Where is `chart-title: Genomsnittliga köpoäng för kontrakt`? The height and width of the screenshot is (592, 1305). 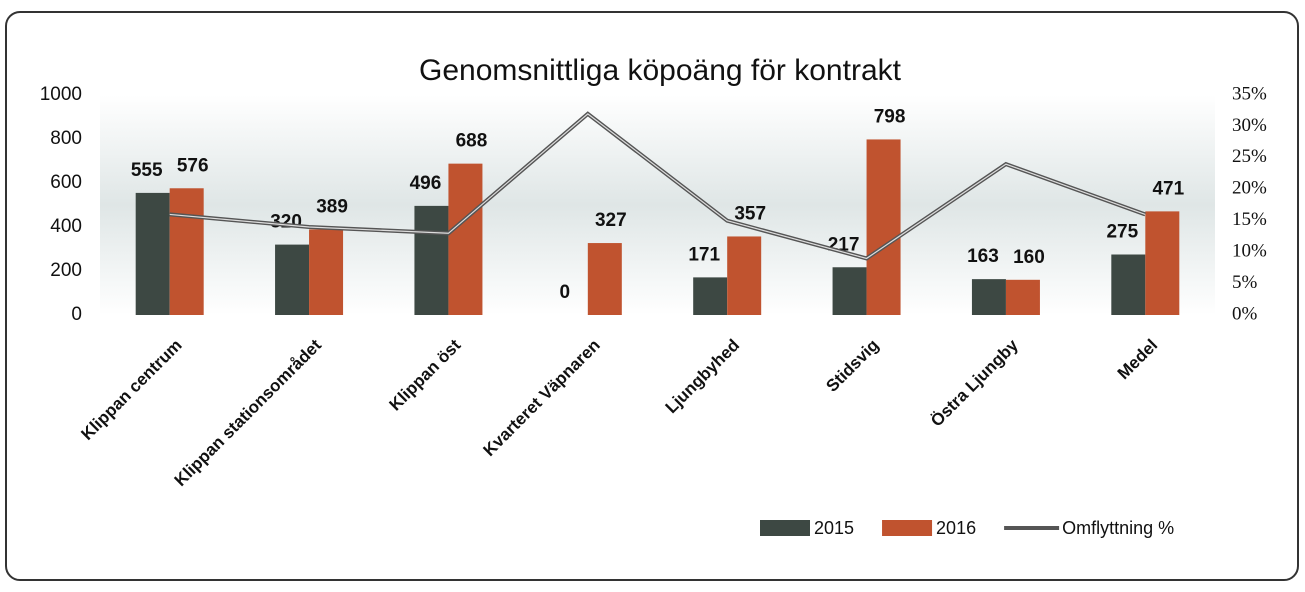 chart-title: Genomsnittliga köpoäng för kontrakt is located at coordinates (660, 70).